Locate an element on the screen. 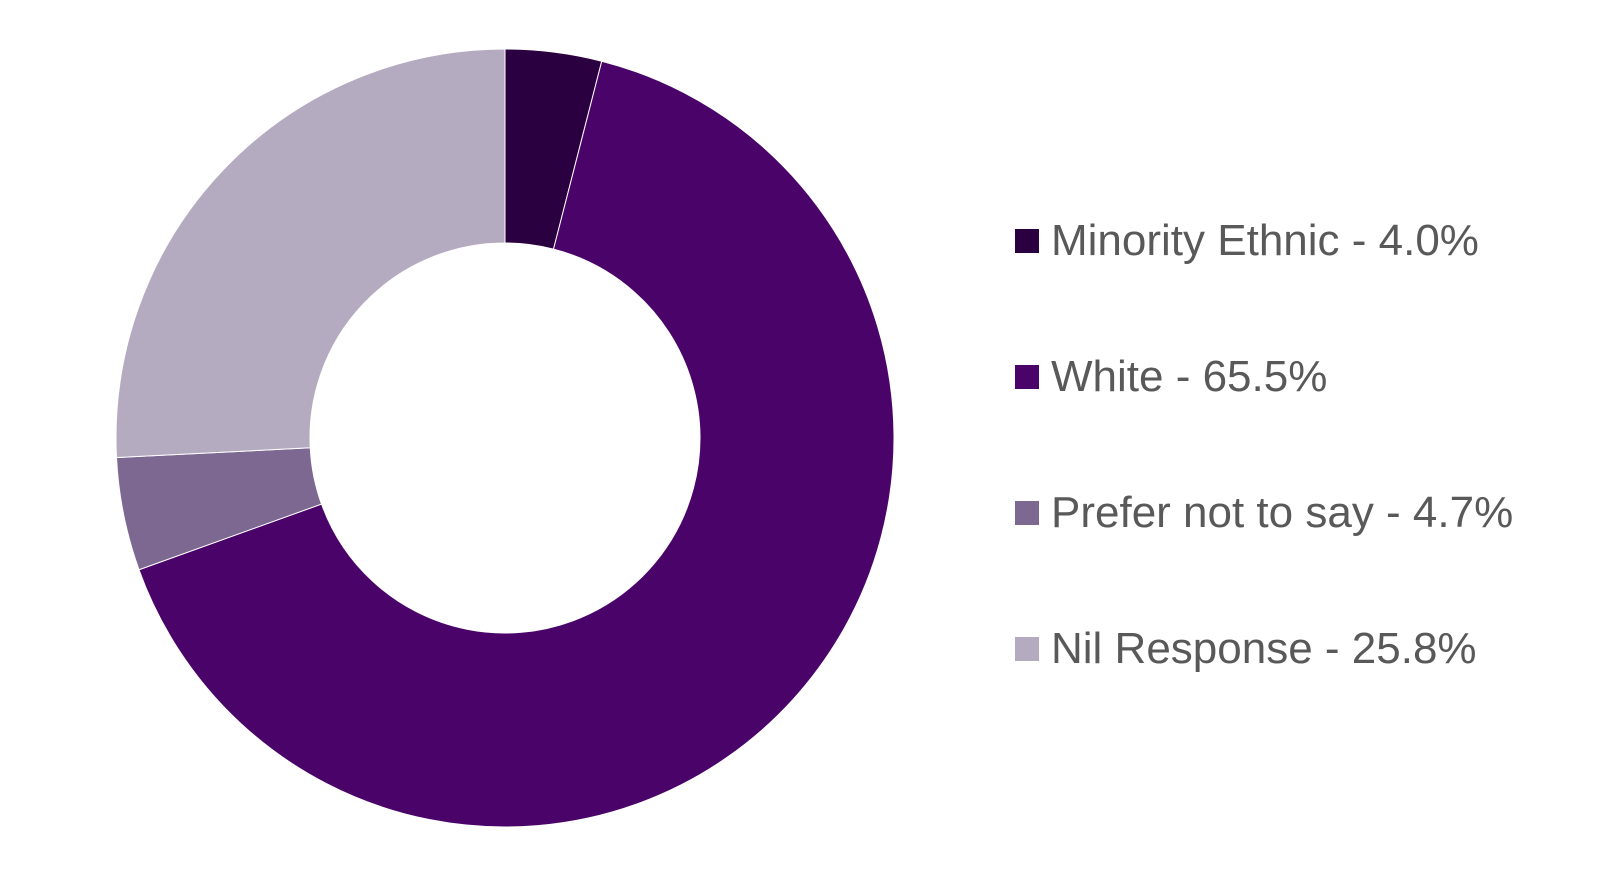 This screenshot has width=1604, height=896. legend-label-minority-ethnic: Minority Ethnic - 4.0% is located at coordinates (1265, 240).